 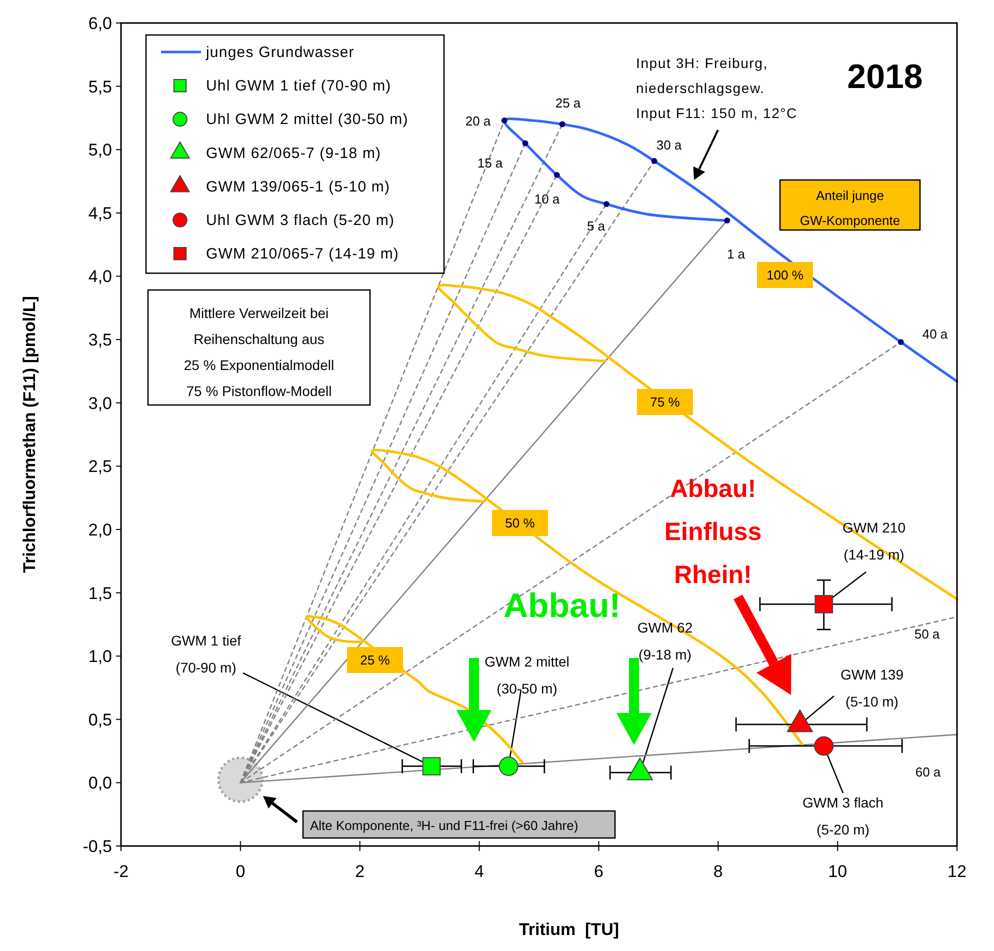 What do you see at coordinates (100, 656) in the screenshot?
I see `y-tick-label: 1,0` at bounding box center [100, 656].